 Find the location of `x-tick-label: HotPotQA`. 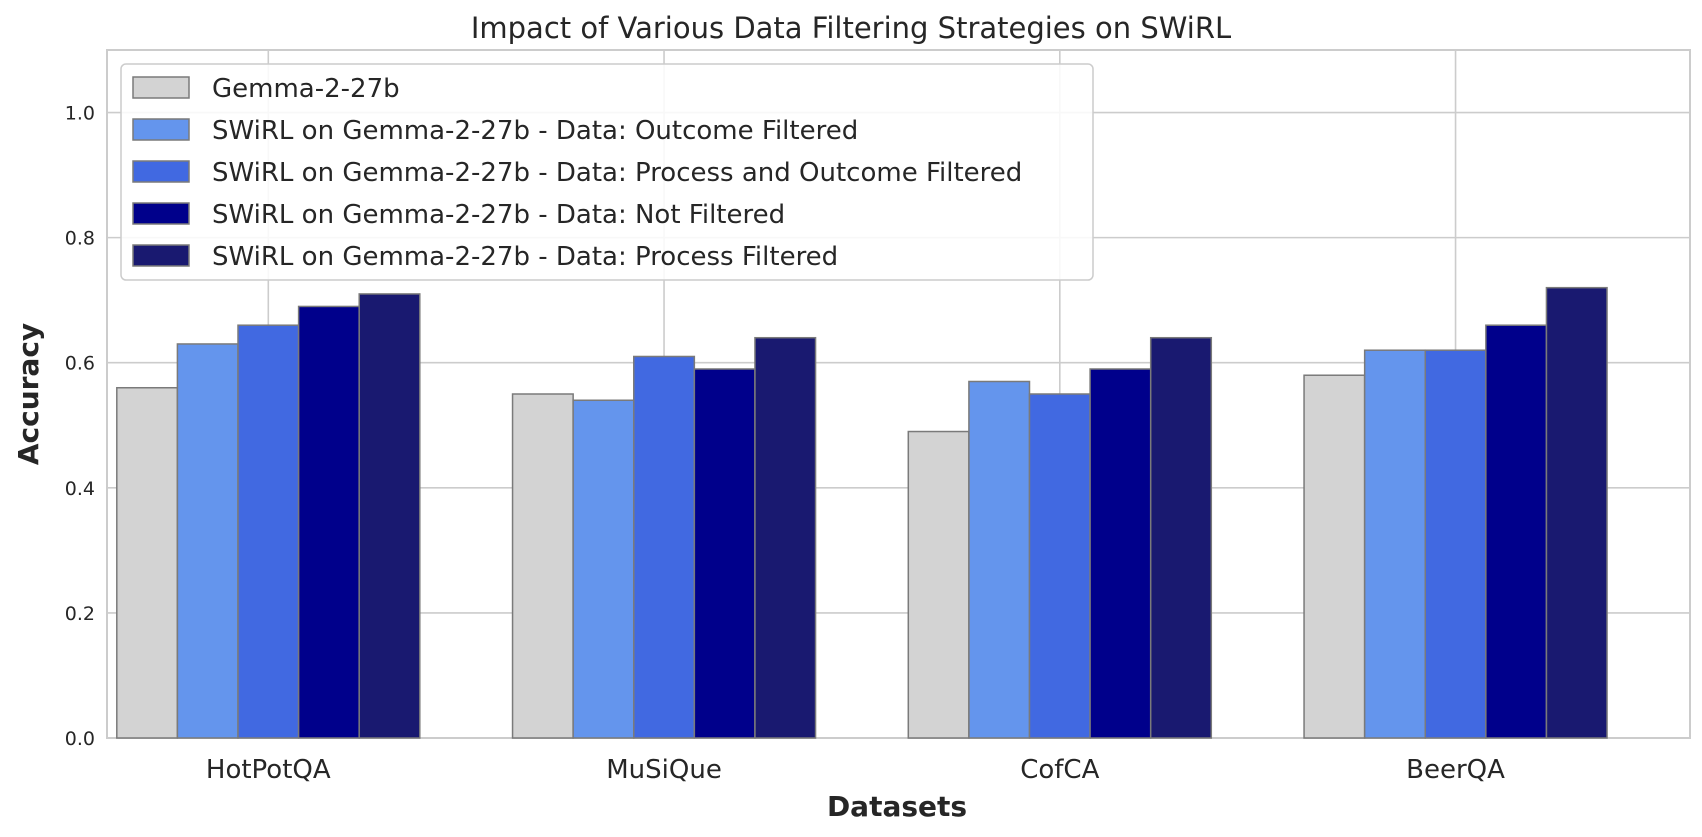

x-tick-label: HotPotQA is located at coordinates (268, 770).